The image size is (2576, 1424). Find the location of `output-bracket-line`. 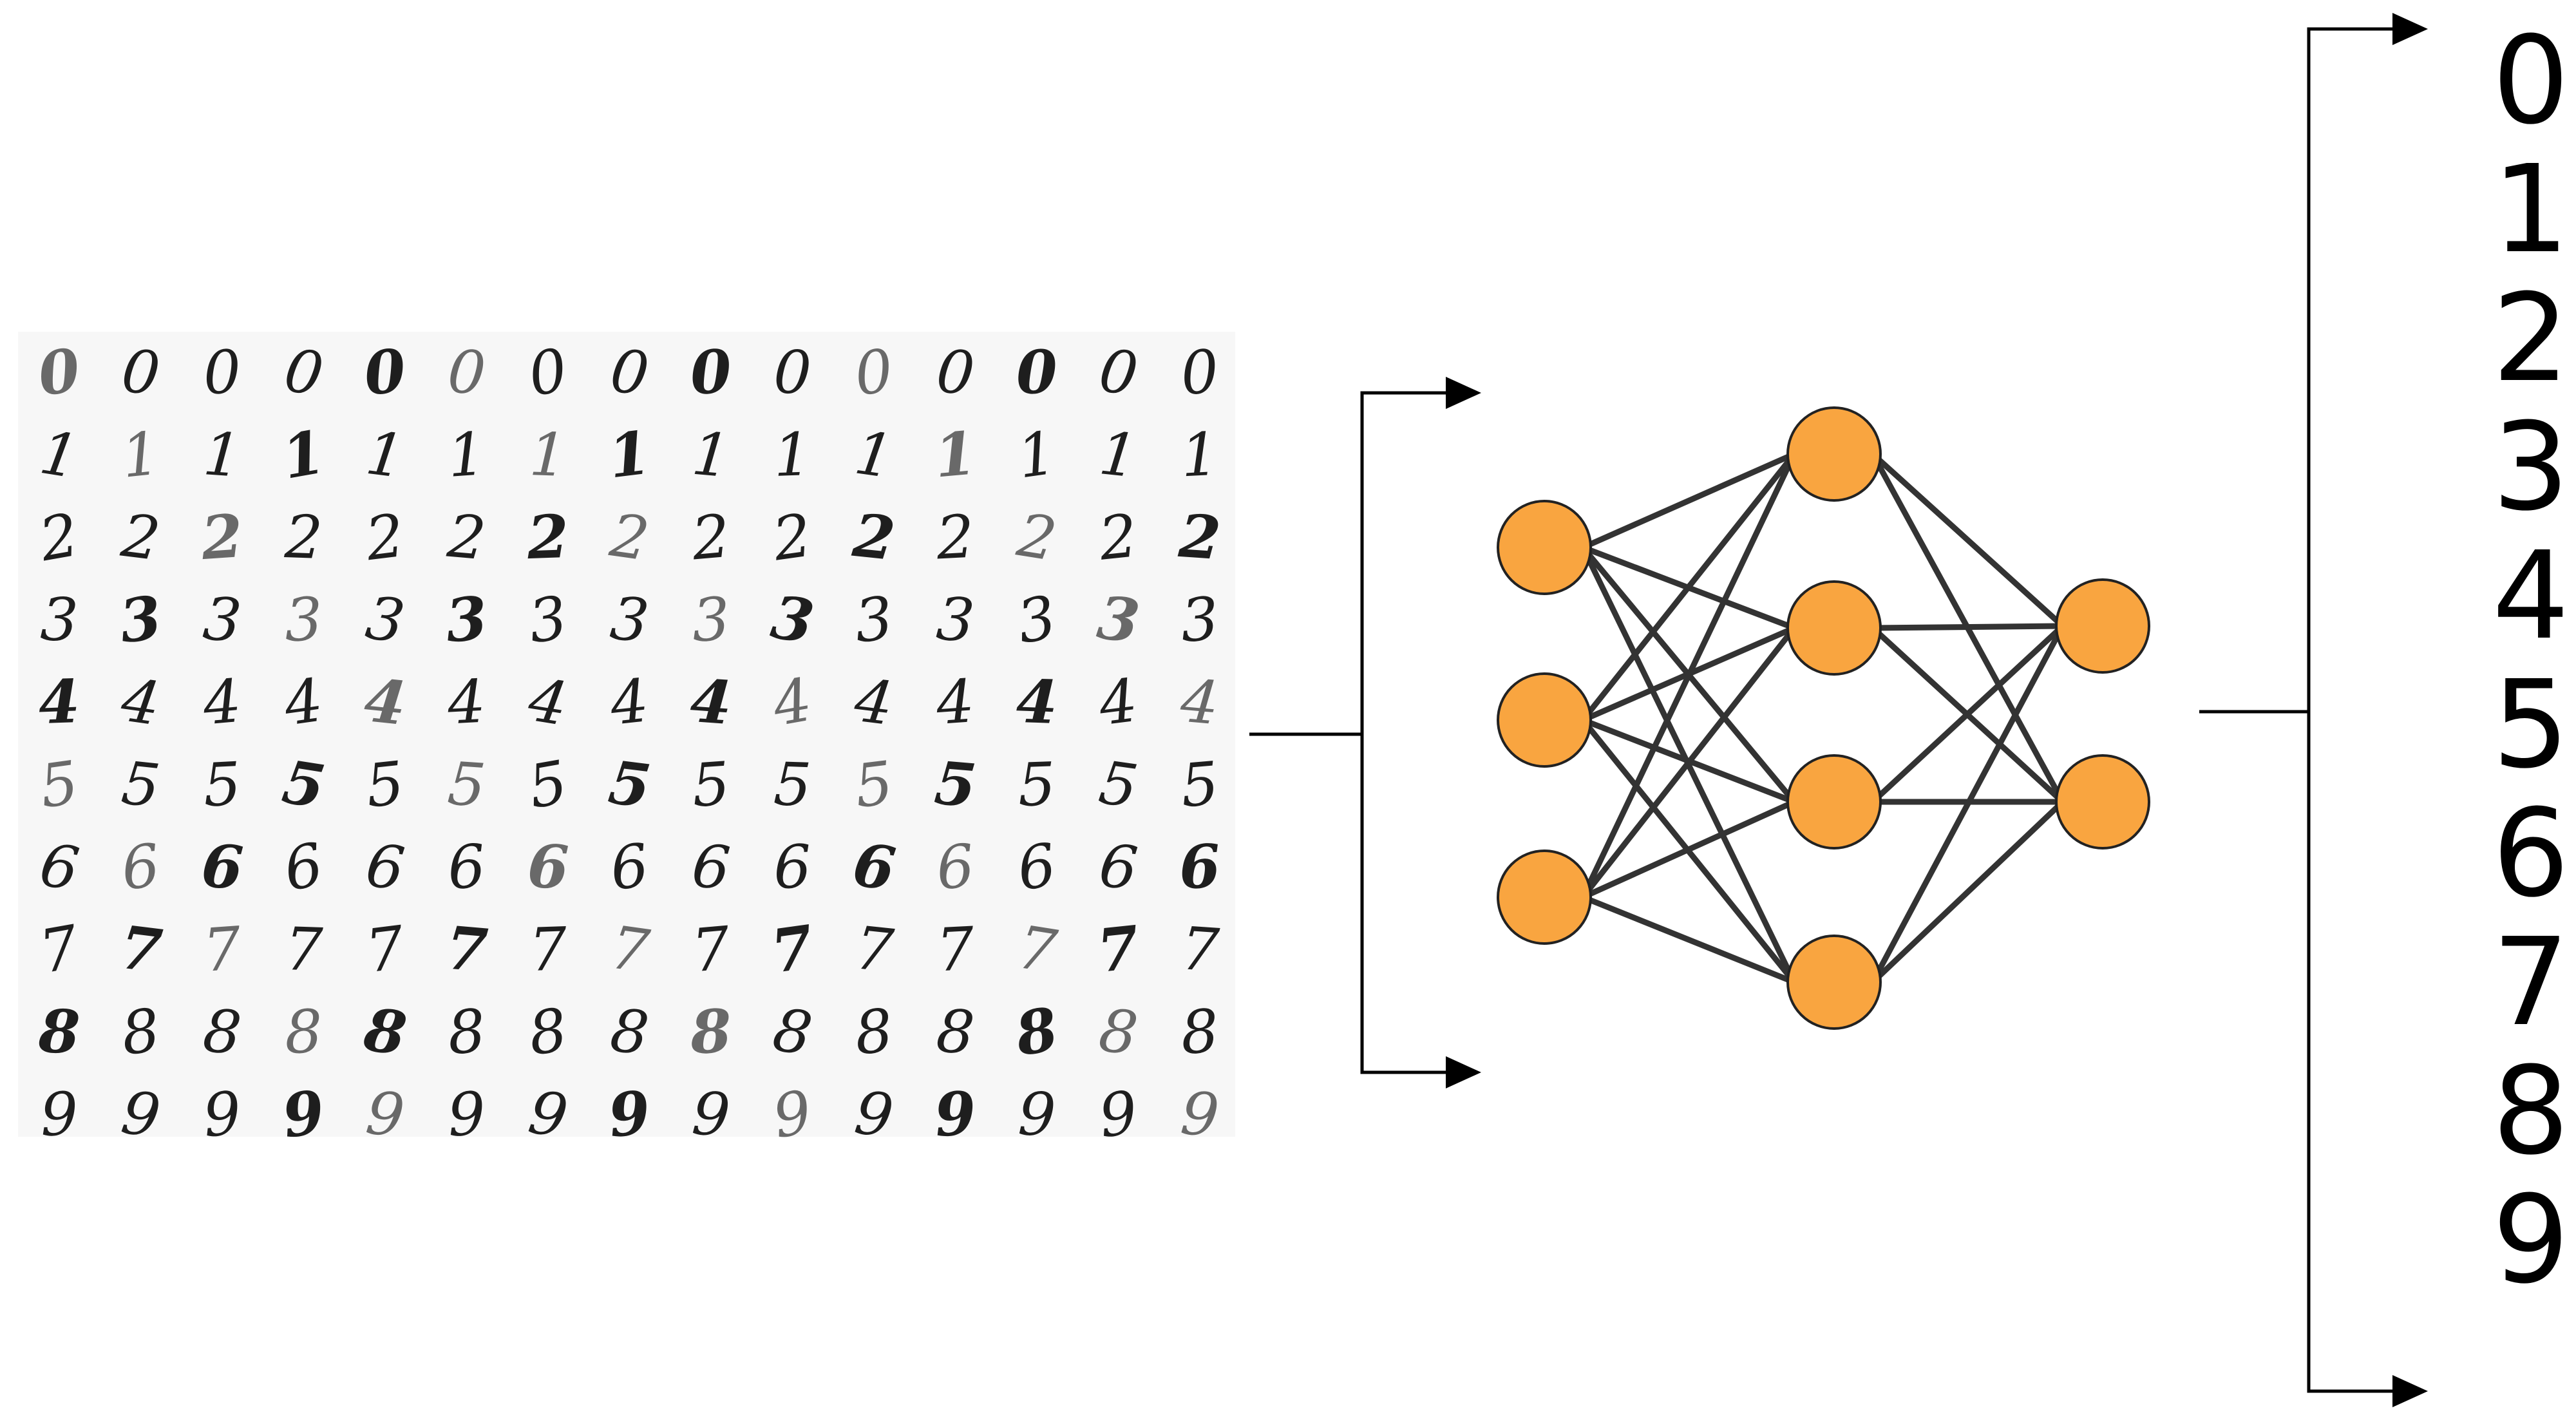

output-bracket-line is located at coordinates (2351, 710).